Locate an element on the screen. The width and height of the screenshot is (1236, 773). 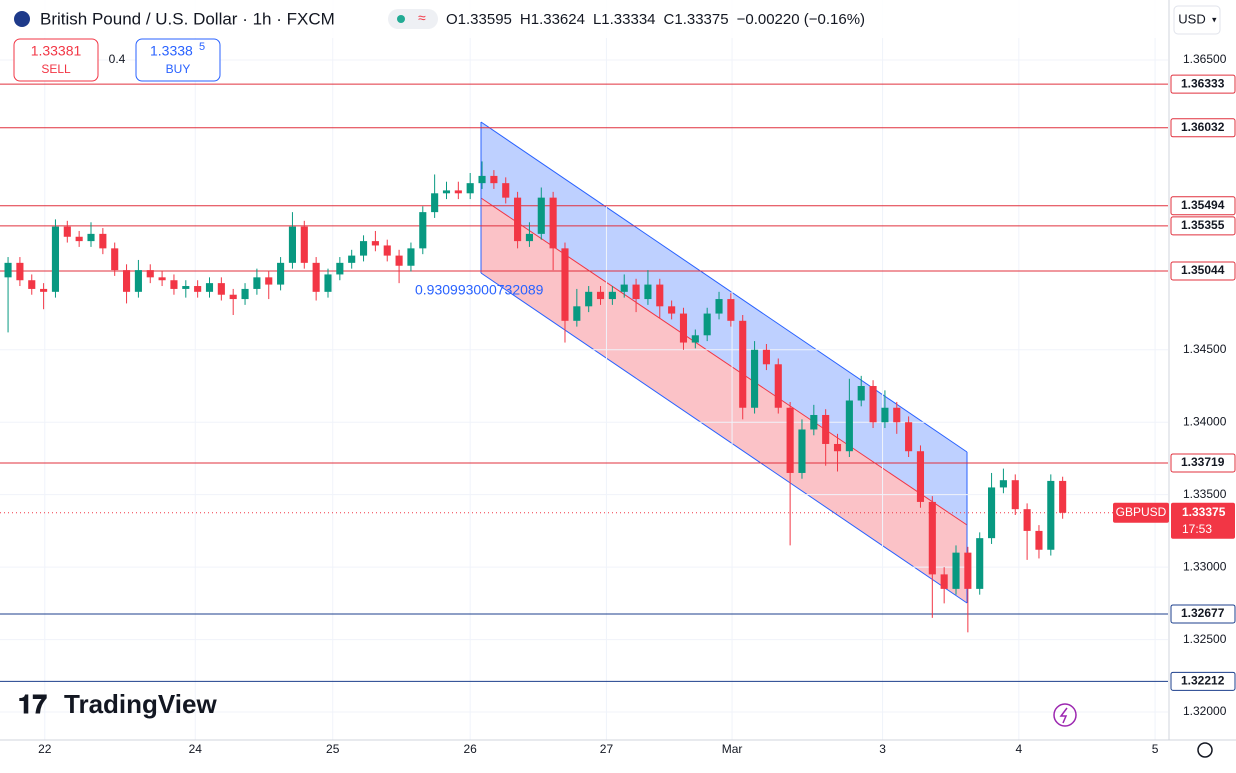
price-tag-value: 1.33375 is located at coordinates (1204, 512).